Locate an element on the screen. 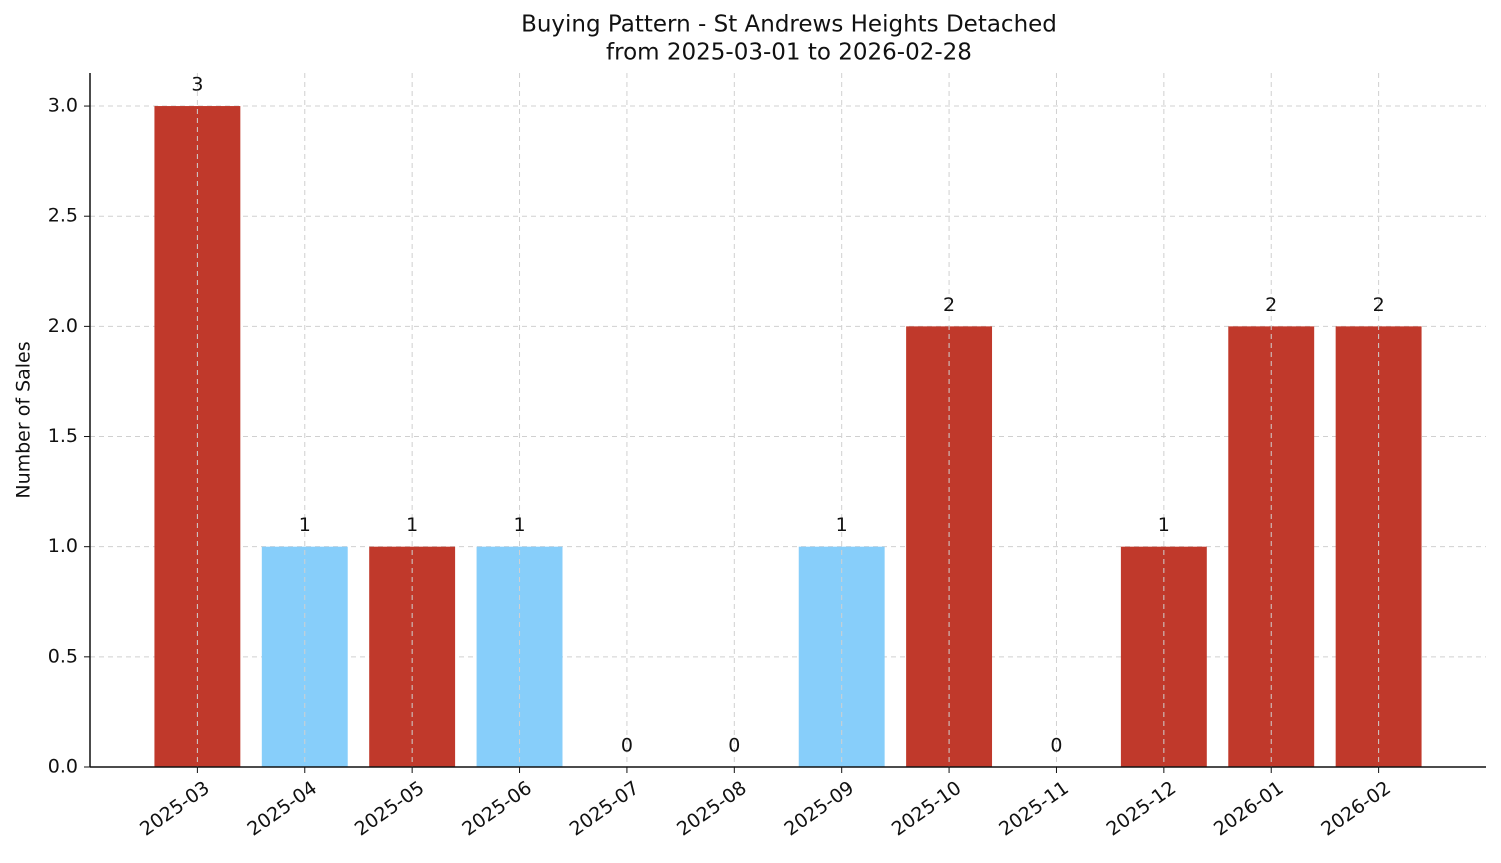  x-tick-label: 2025-09 is located at coordinates (819, 809).